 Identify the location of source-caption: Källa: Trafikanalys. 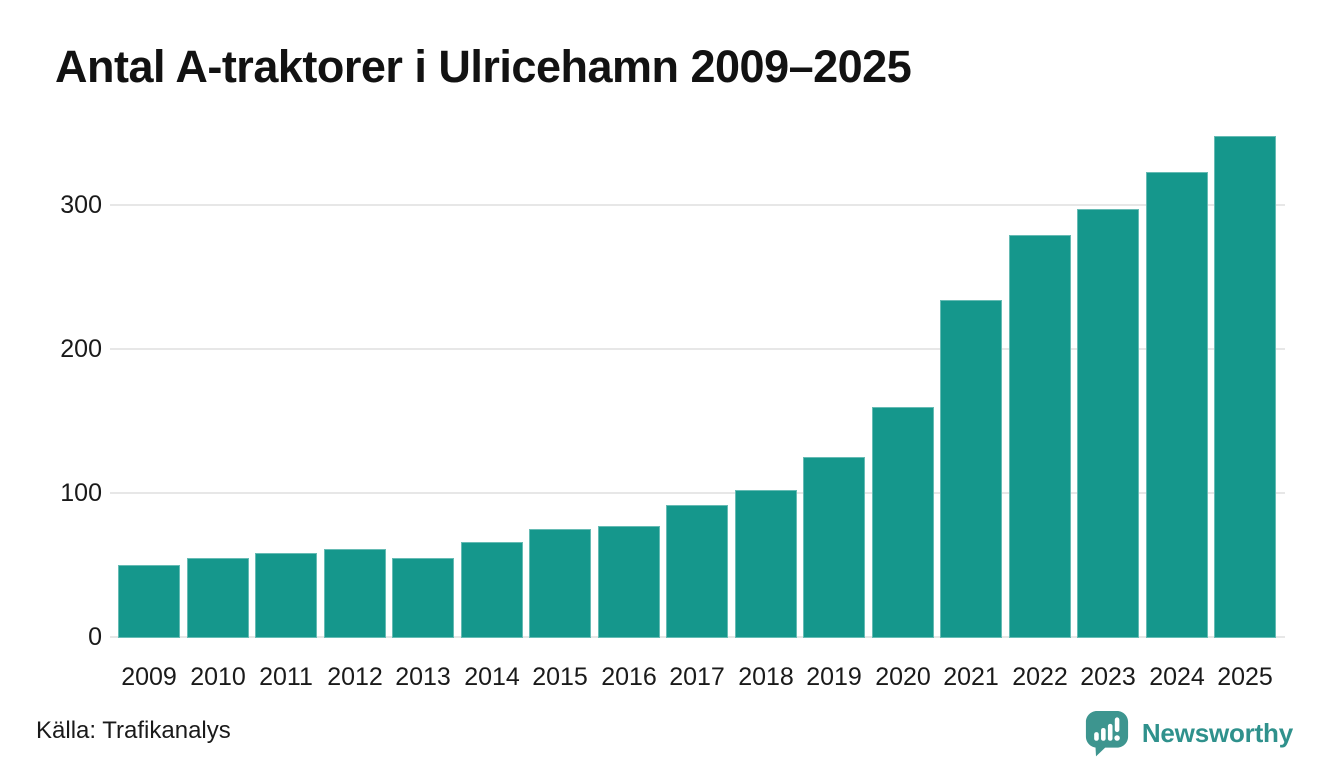
(133, 730).